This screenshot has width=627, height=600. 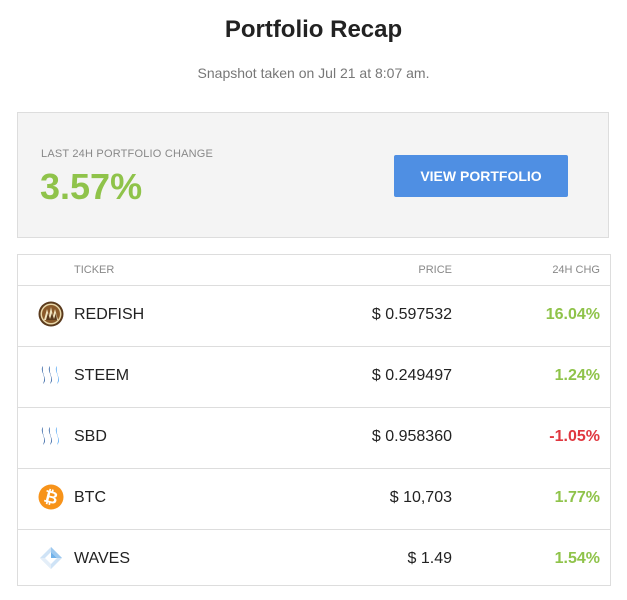 I want to click on ticker-label: BTC, so click(x=90, y=497).